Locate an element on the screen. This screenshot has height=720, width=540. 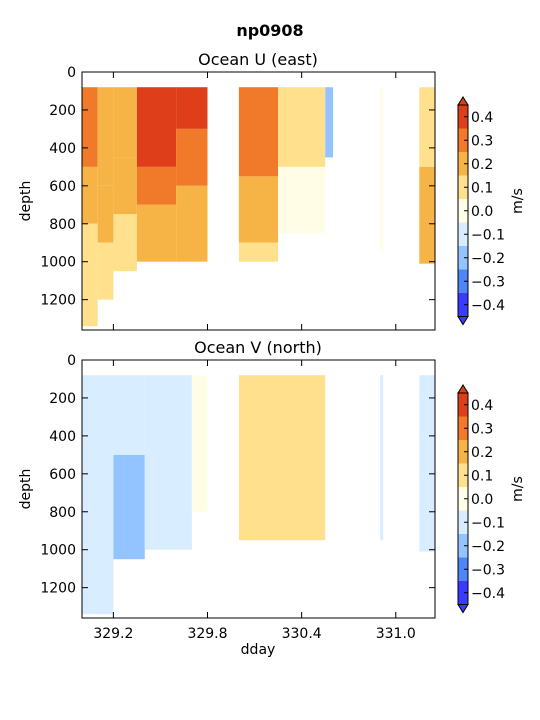
panel-v-colorbar-tick-label: −0.2 is located at coordinates (488, 547).